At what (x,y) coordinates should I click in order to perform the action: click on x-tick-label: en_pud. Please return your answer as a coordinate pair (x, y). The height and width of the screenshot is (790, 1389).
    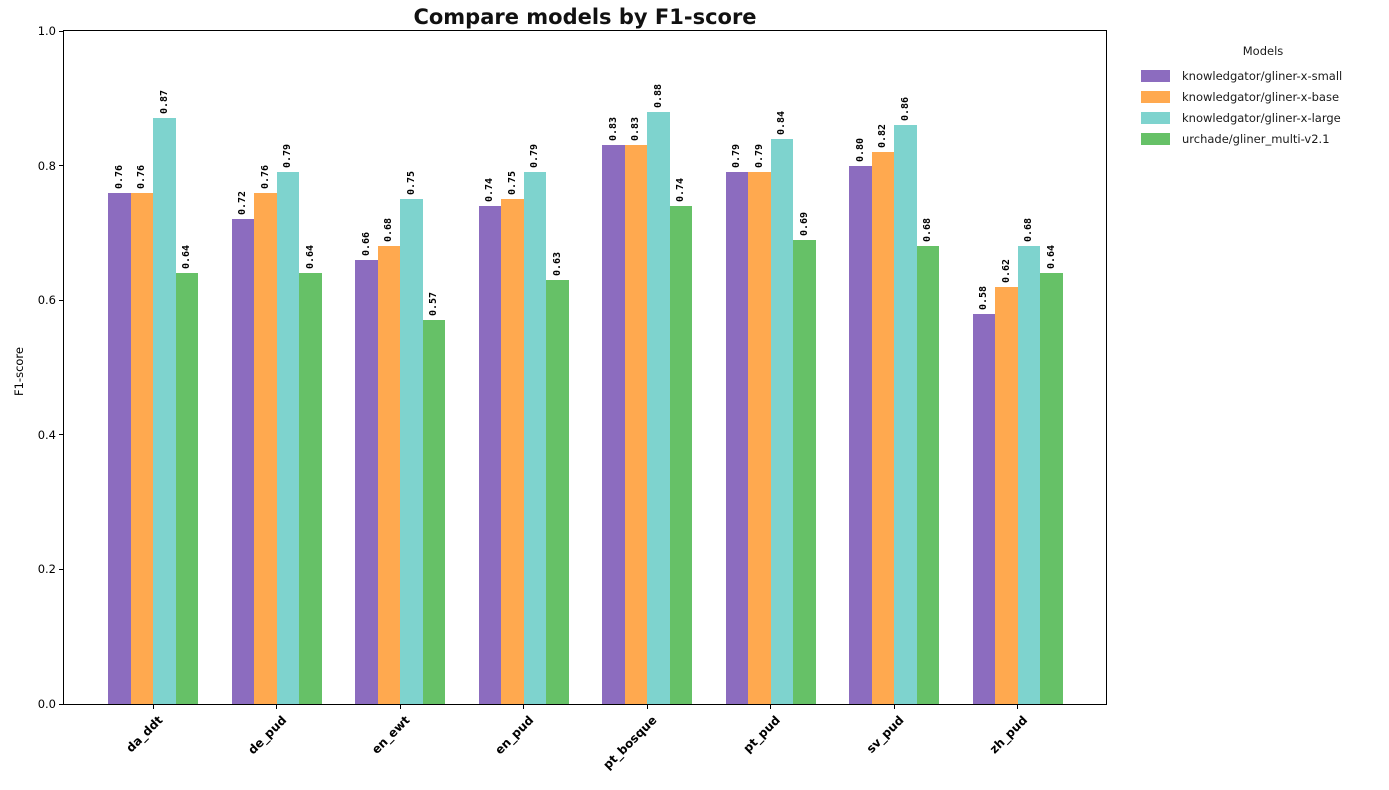
    Looking at the image, I should click on (514, 735).